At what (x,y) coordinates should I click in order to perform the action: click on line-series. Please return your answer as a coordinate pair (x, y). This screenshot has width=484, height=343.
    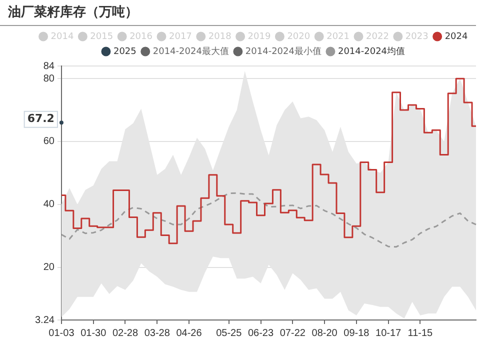
    Looking at the image, I should click on (268, 220).